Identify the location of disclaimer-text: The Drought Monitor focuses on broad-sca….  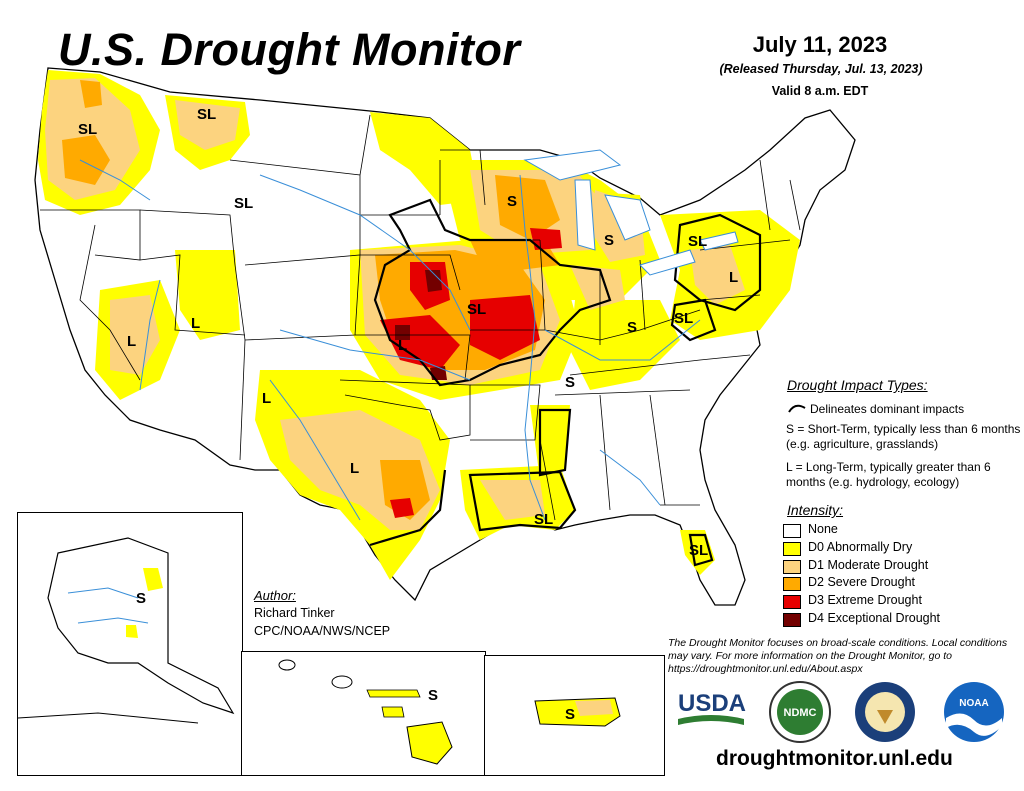
(838, 656).